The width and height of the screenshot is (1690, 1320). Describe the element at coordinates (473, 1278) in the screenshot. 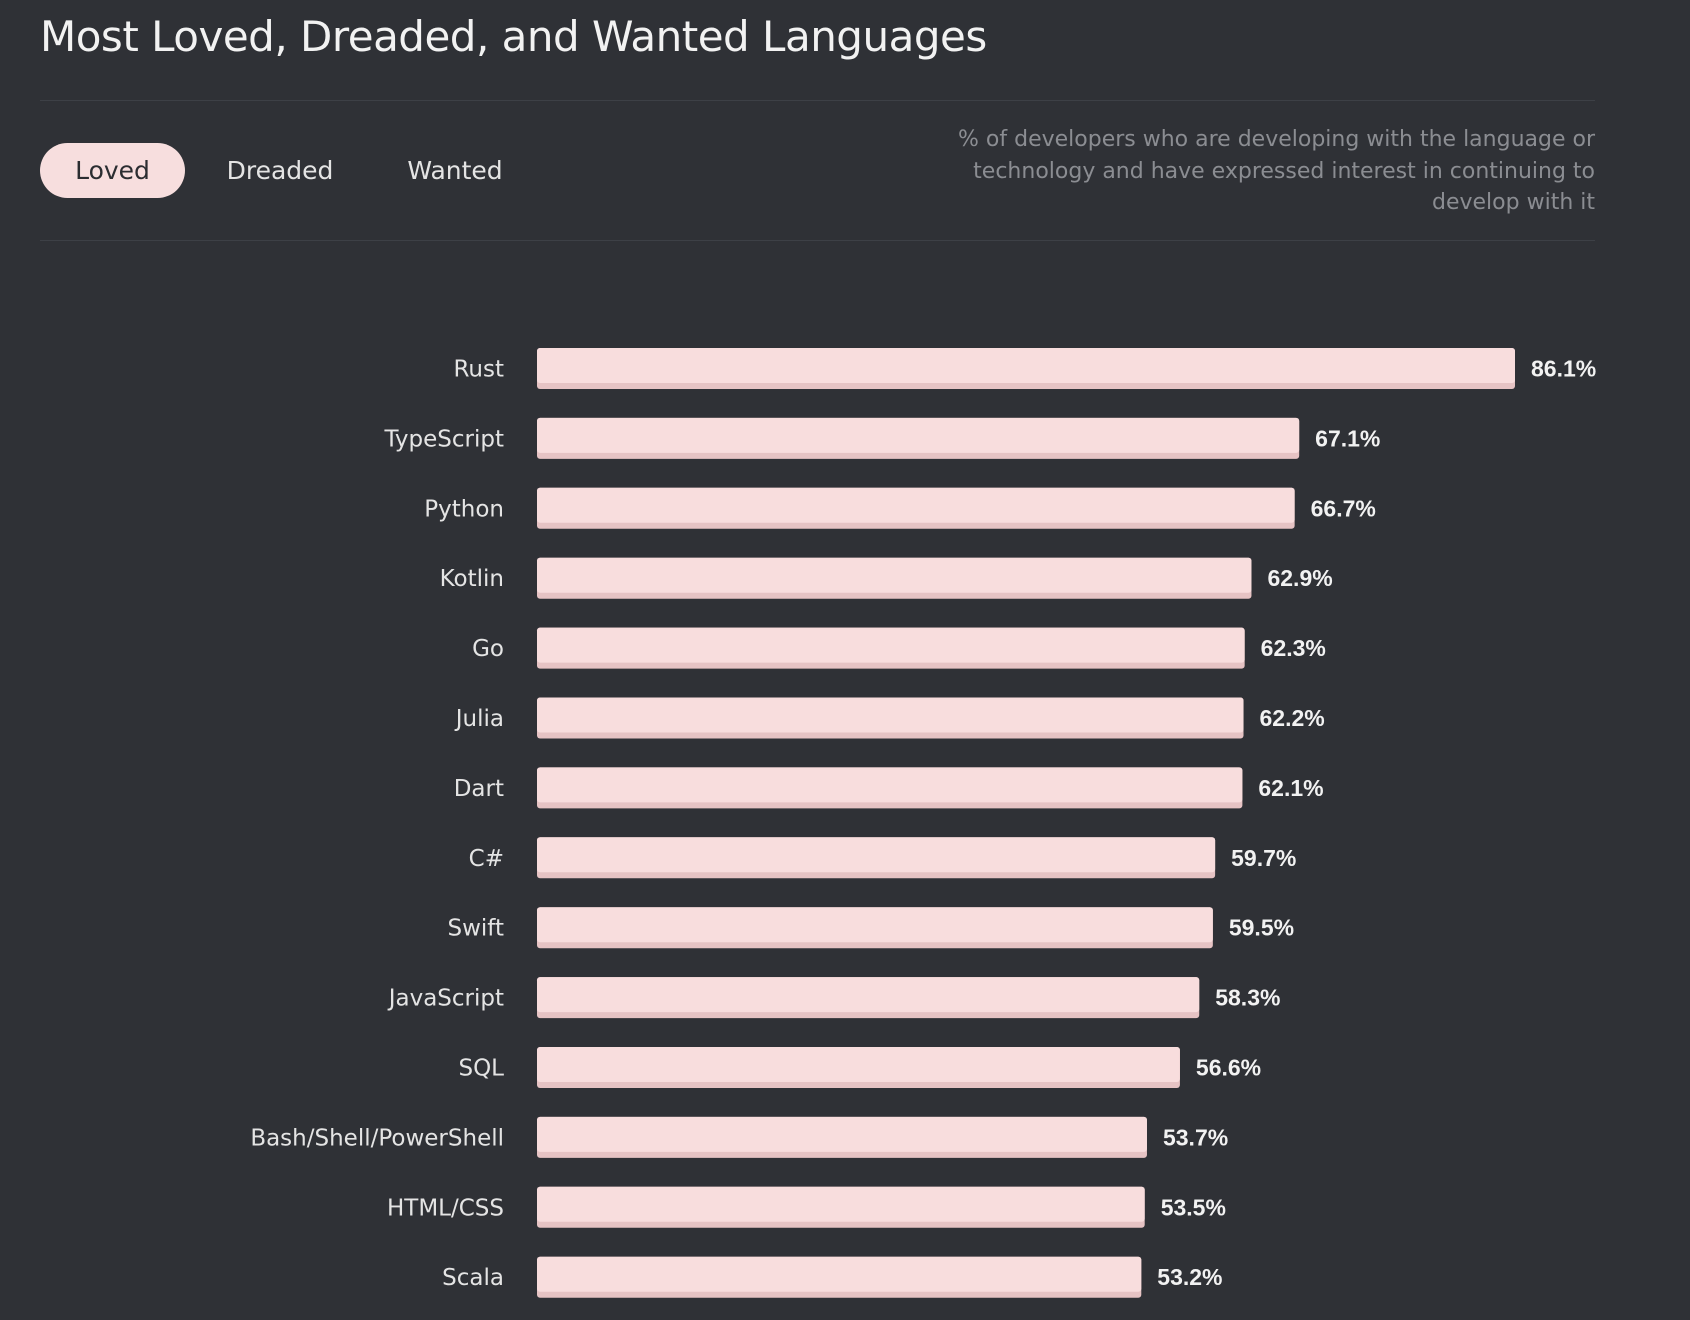

I see `category-label: Scala` at that location.